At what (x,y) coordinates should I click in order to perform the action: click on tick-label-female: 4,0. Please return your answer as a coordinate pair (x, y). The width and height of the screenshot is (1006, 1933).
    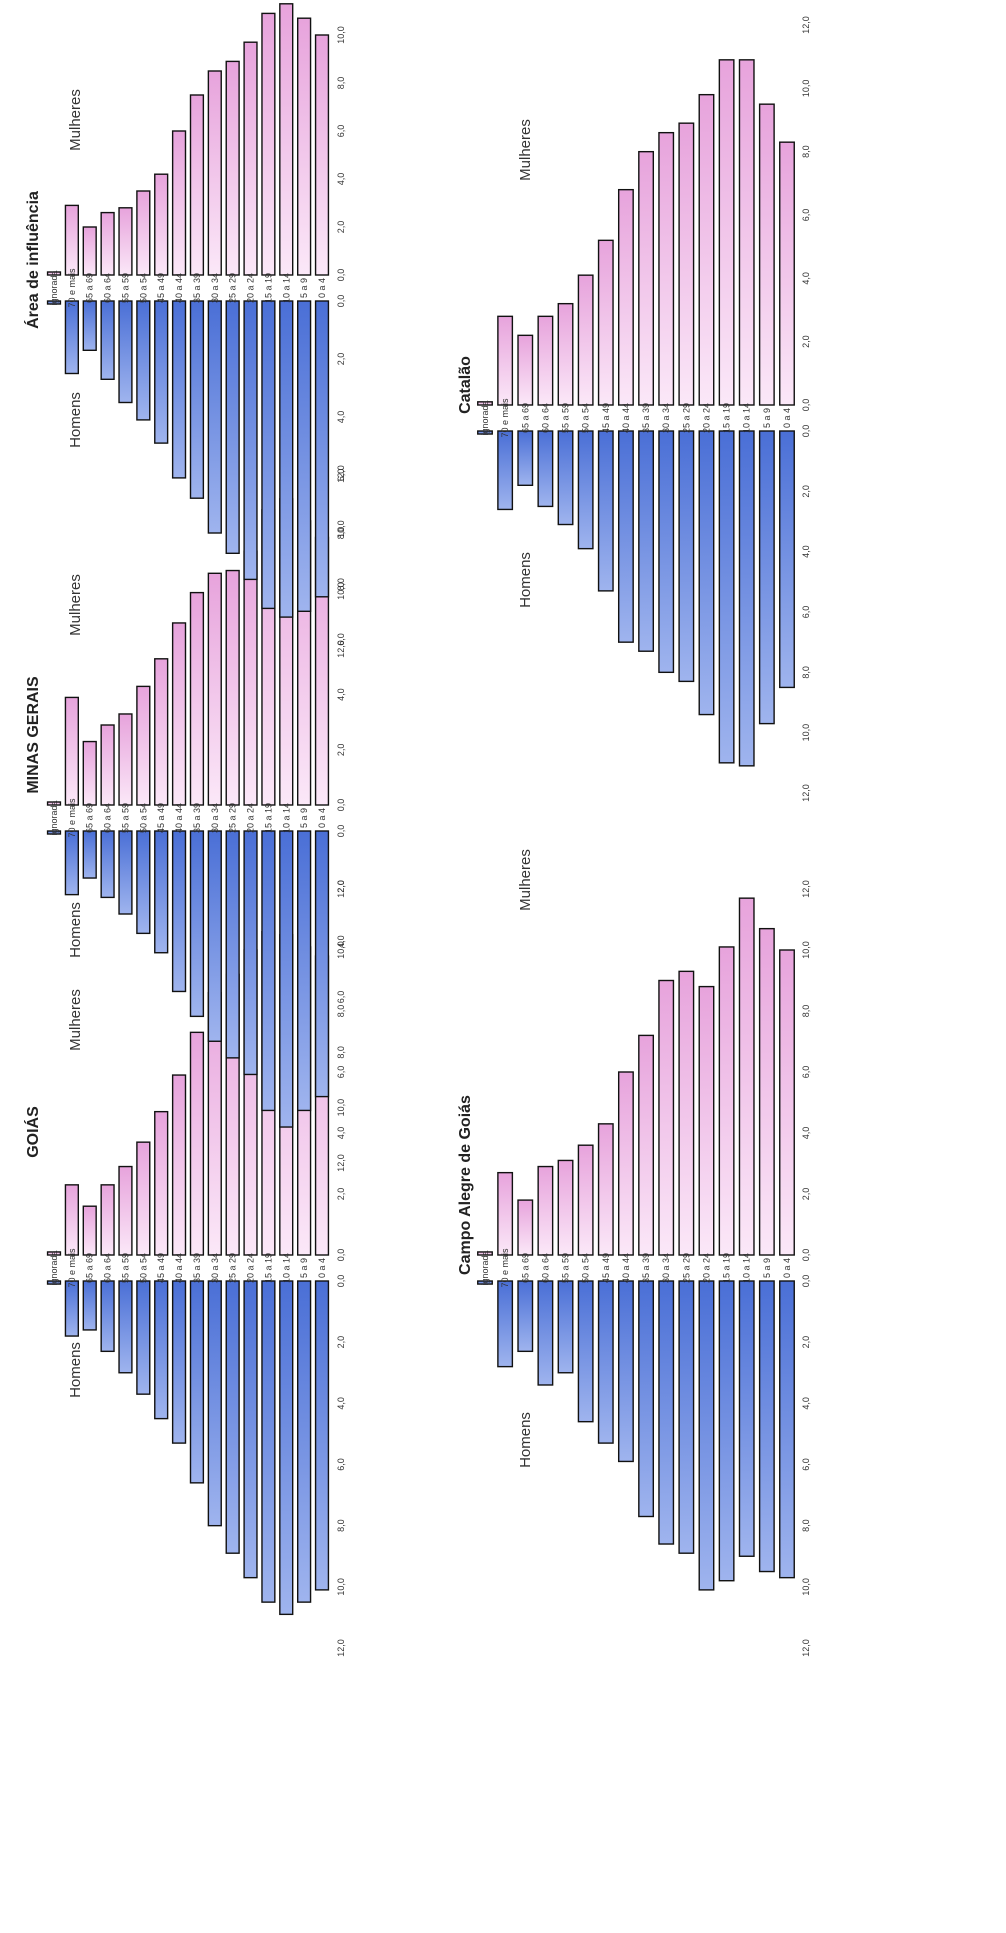
    Looking at the image, I should click on (806, 278).